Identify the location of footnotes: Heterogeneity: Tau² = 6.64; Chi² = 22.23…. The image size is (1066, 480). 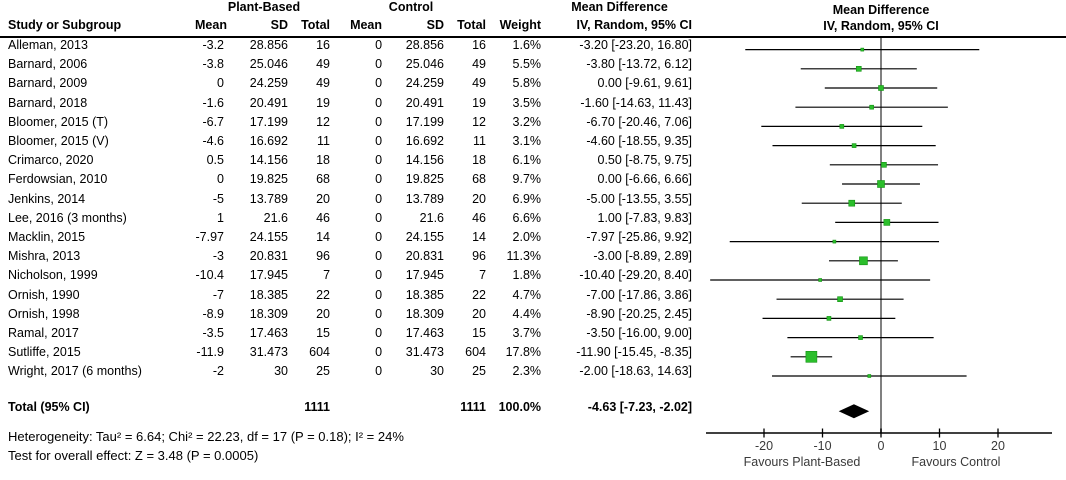
(206, 446).